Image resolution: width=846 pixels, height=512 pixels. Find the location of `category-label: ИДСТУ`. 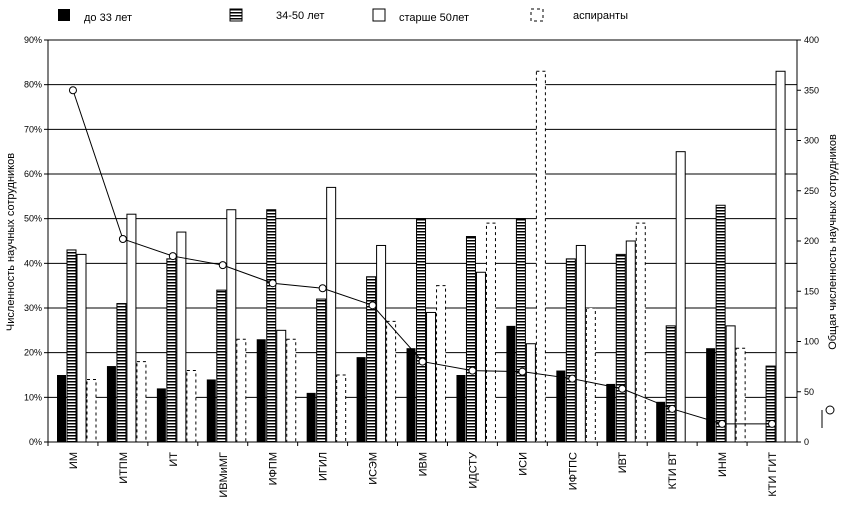

category-label: ИДСТУ is located at coordinates (473, 470).